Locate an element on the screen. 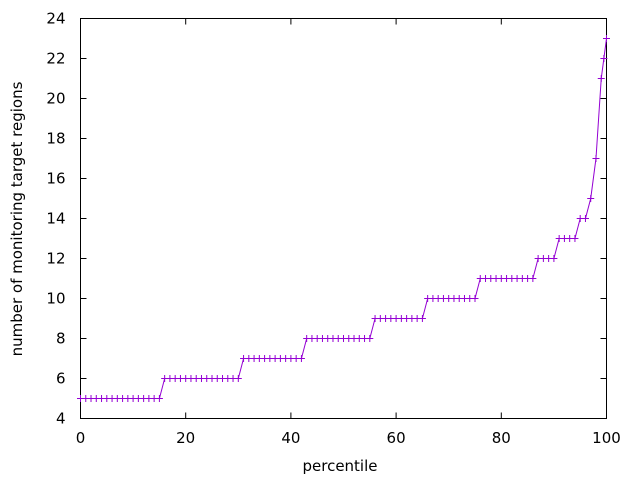 This screenshot has height=480, width=640. y-tick-label: 4 is located at coordinates (61, 419).